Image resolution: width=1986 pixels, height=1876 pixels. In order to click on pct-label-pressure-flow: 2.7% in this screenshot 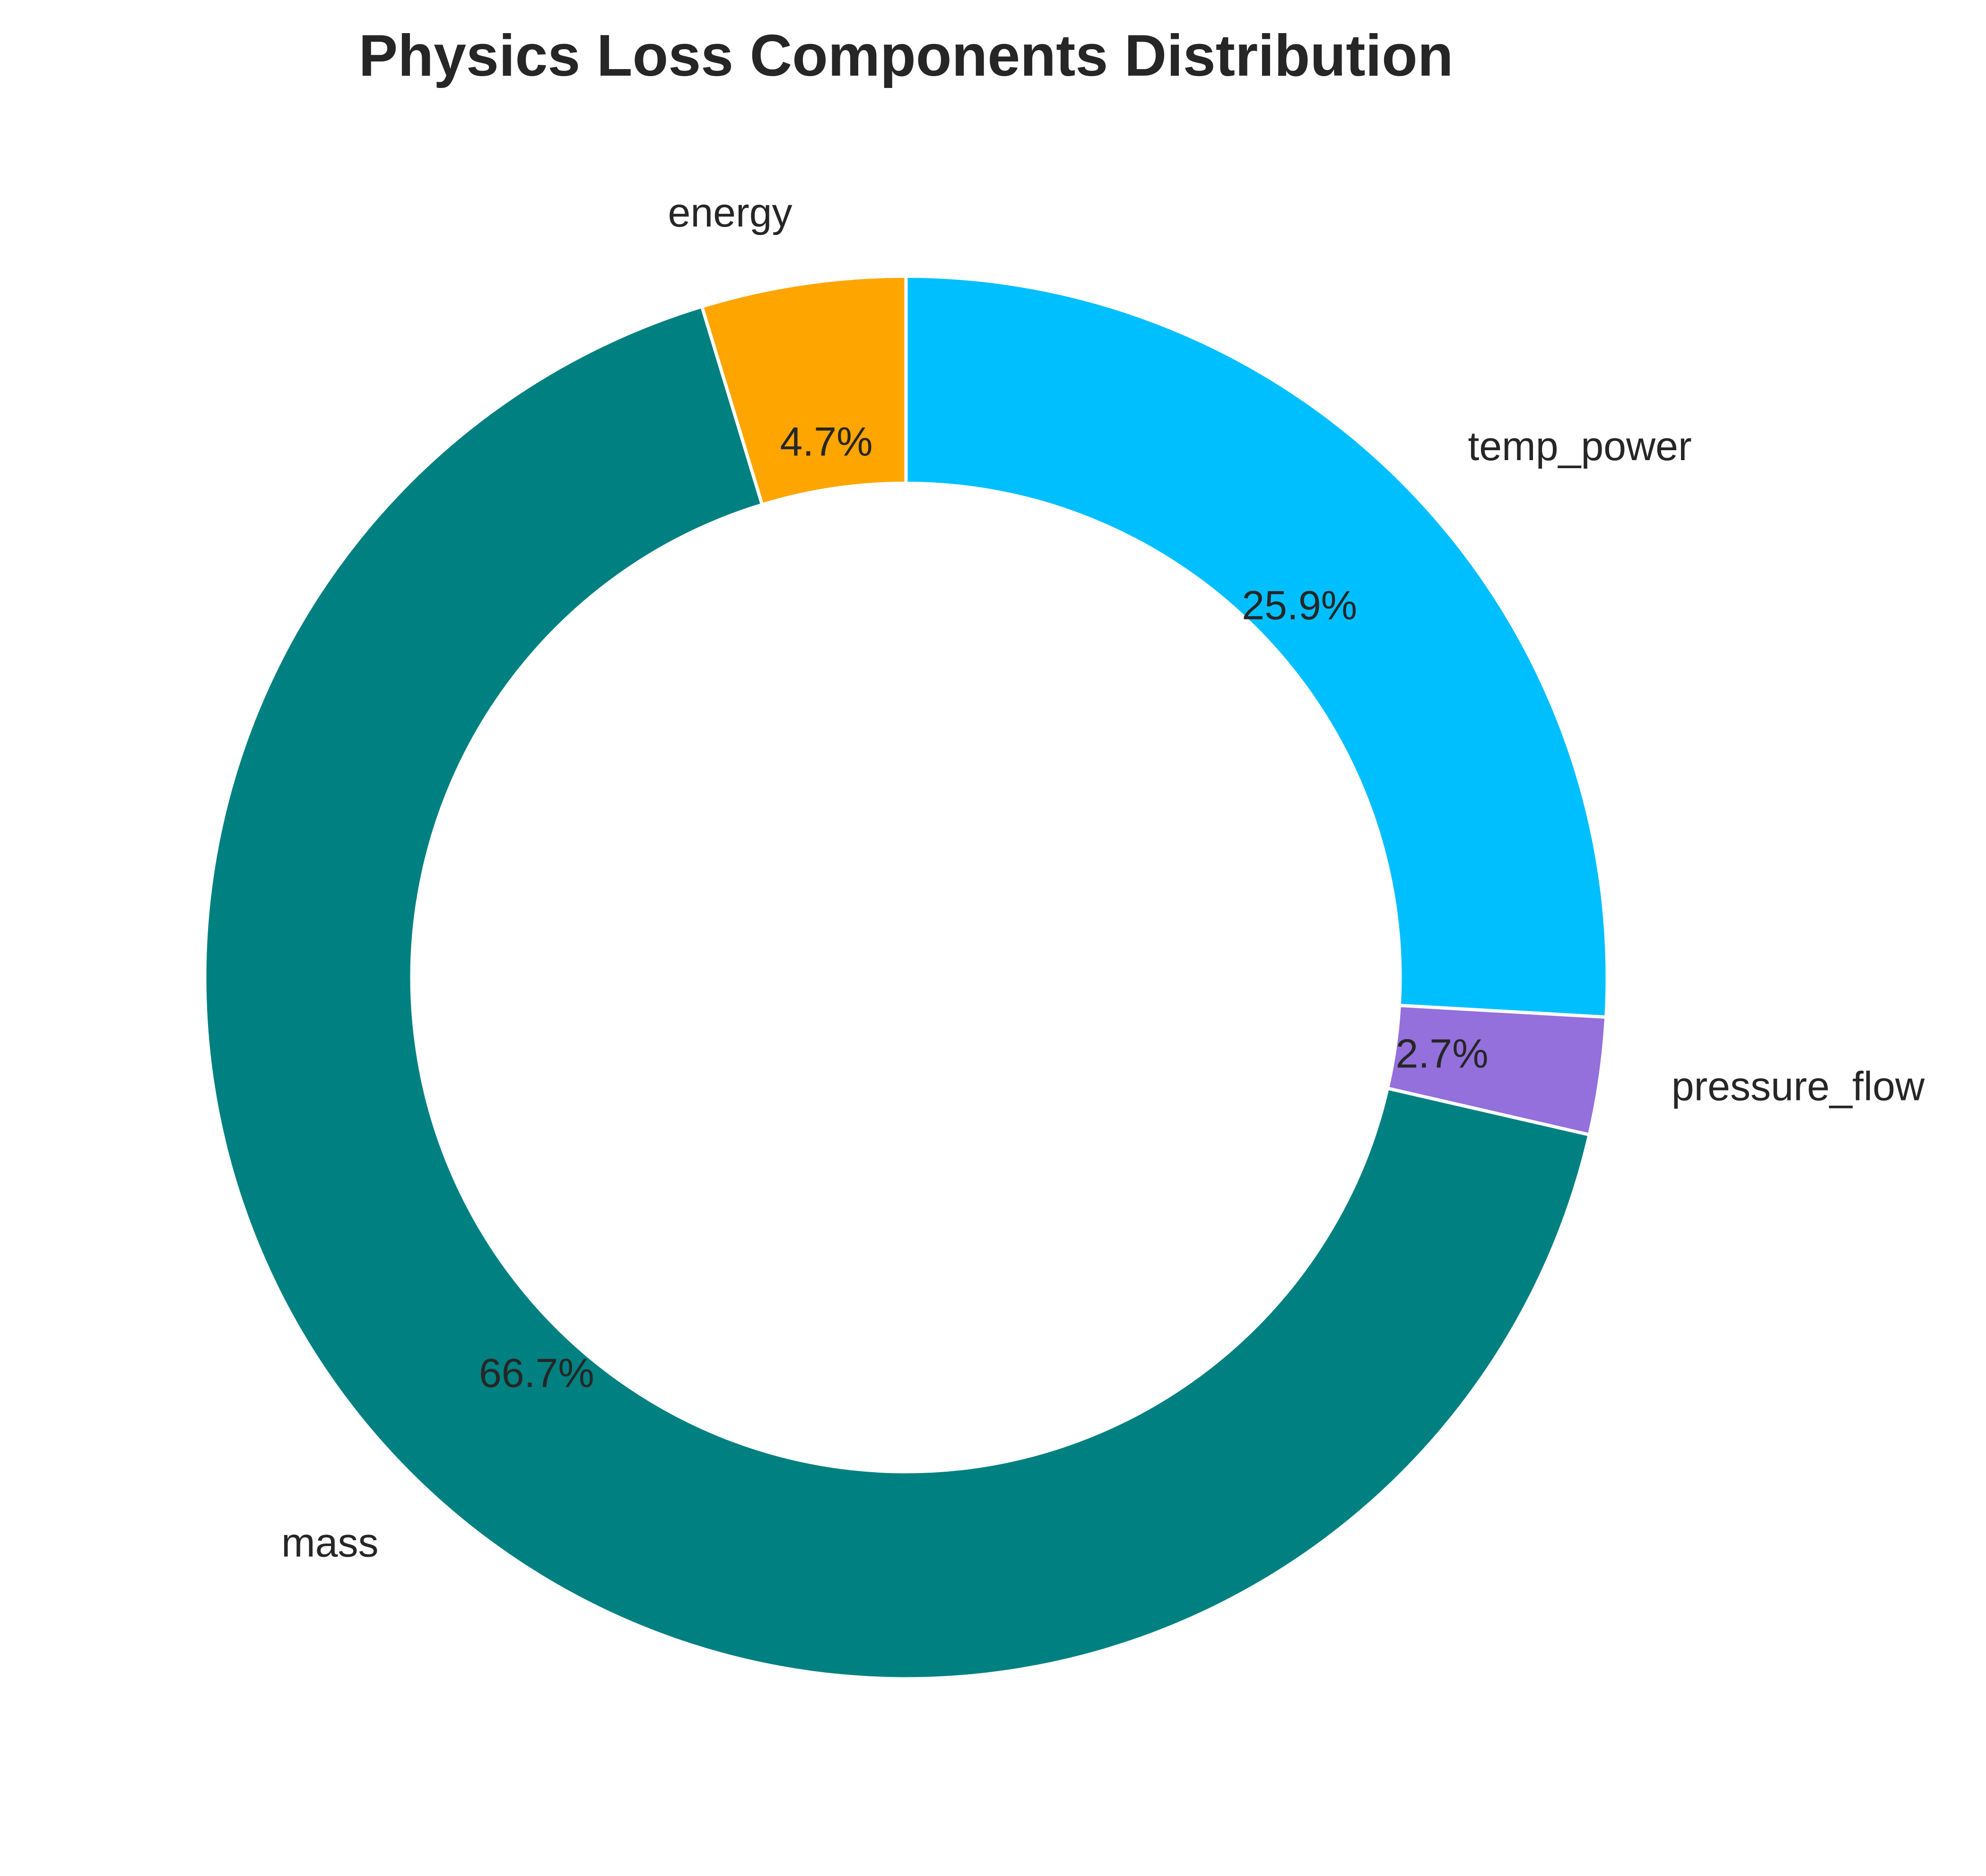, I will do `click(1443, 1054)`.